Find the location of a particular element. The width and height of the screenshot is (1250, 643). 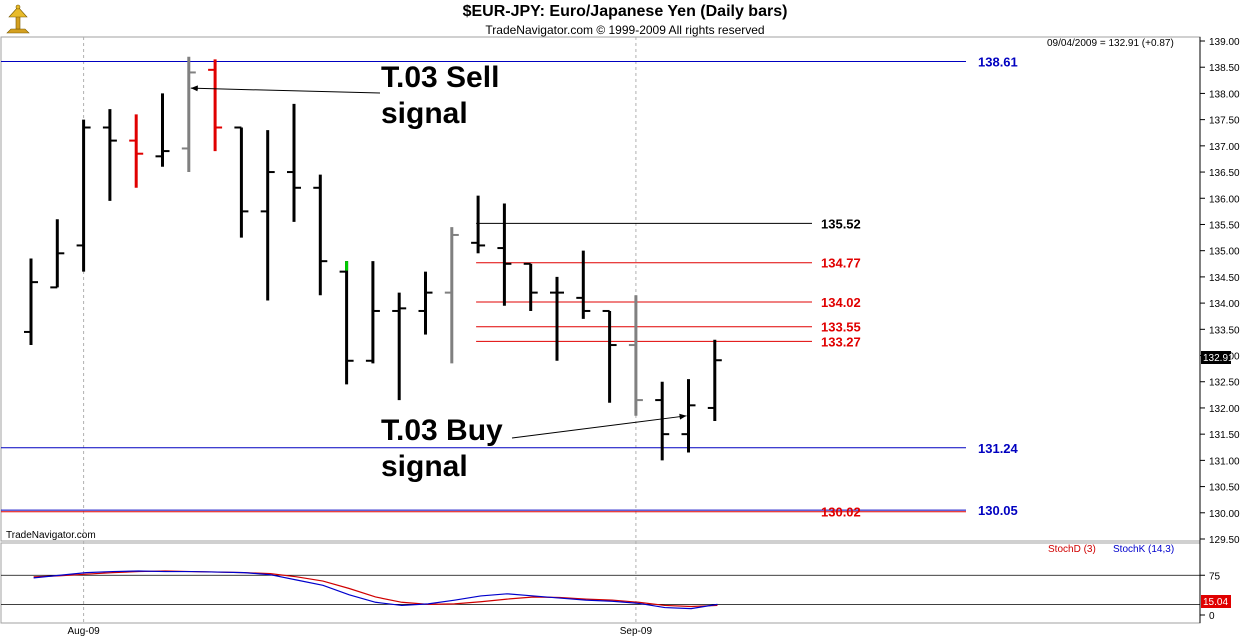

level-label: 134.77 is located at coordinates (841, 263).